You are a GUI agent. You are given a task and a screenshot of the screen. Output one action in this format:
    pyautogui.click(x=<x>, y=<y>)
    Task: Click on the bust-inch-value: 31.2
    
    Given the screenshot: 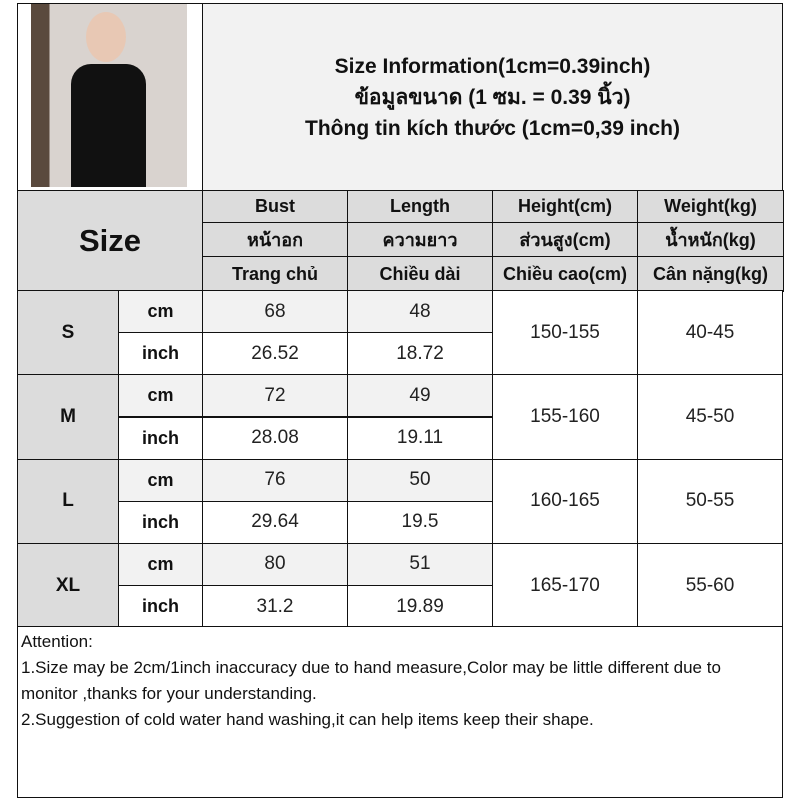 What is the action you would take?
    pyautogui.click(x=275, y=607)
    